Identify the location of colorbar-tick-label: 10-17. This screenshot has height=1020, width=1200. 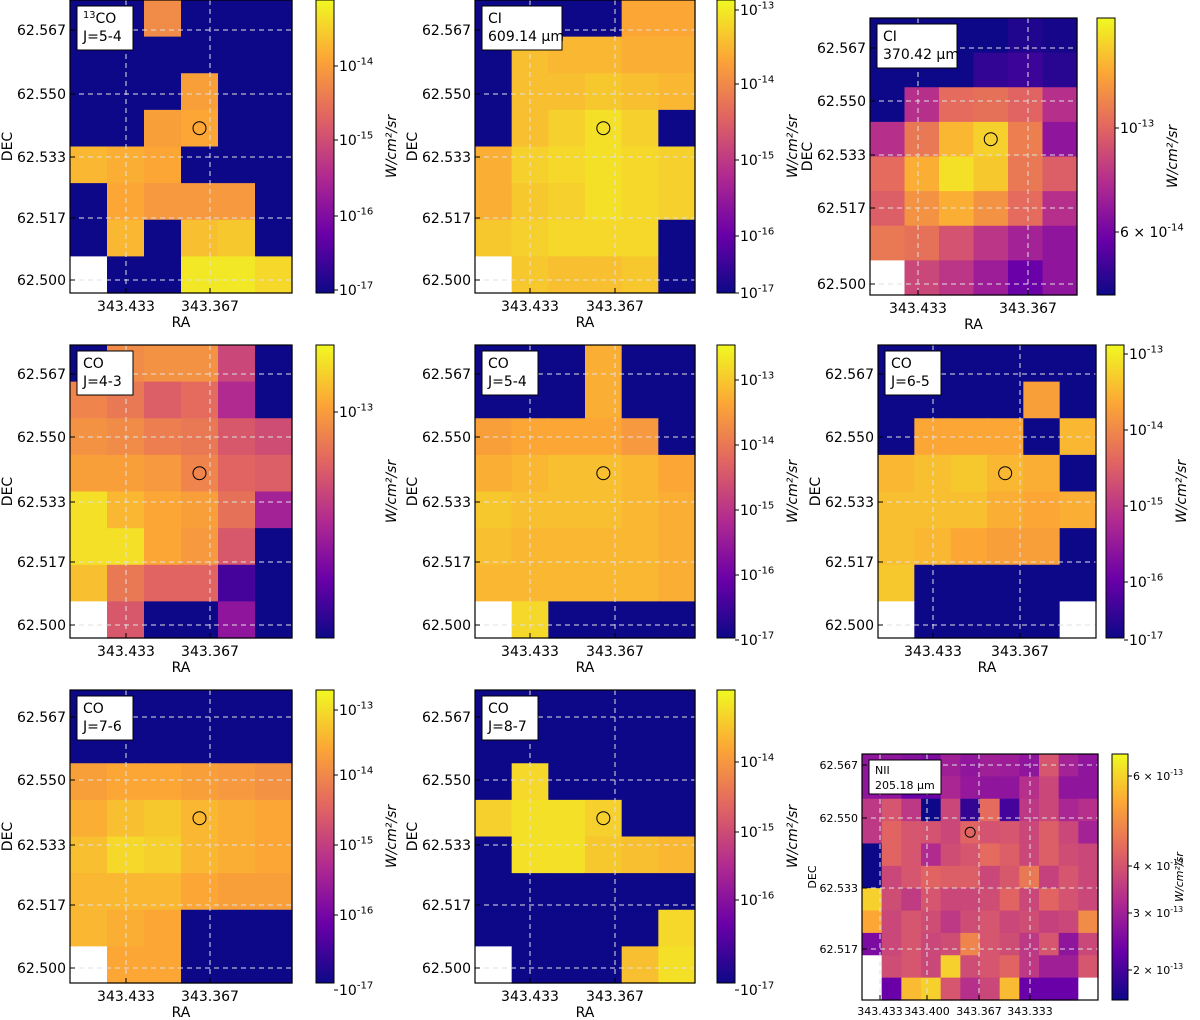
(1146, 640).